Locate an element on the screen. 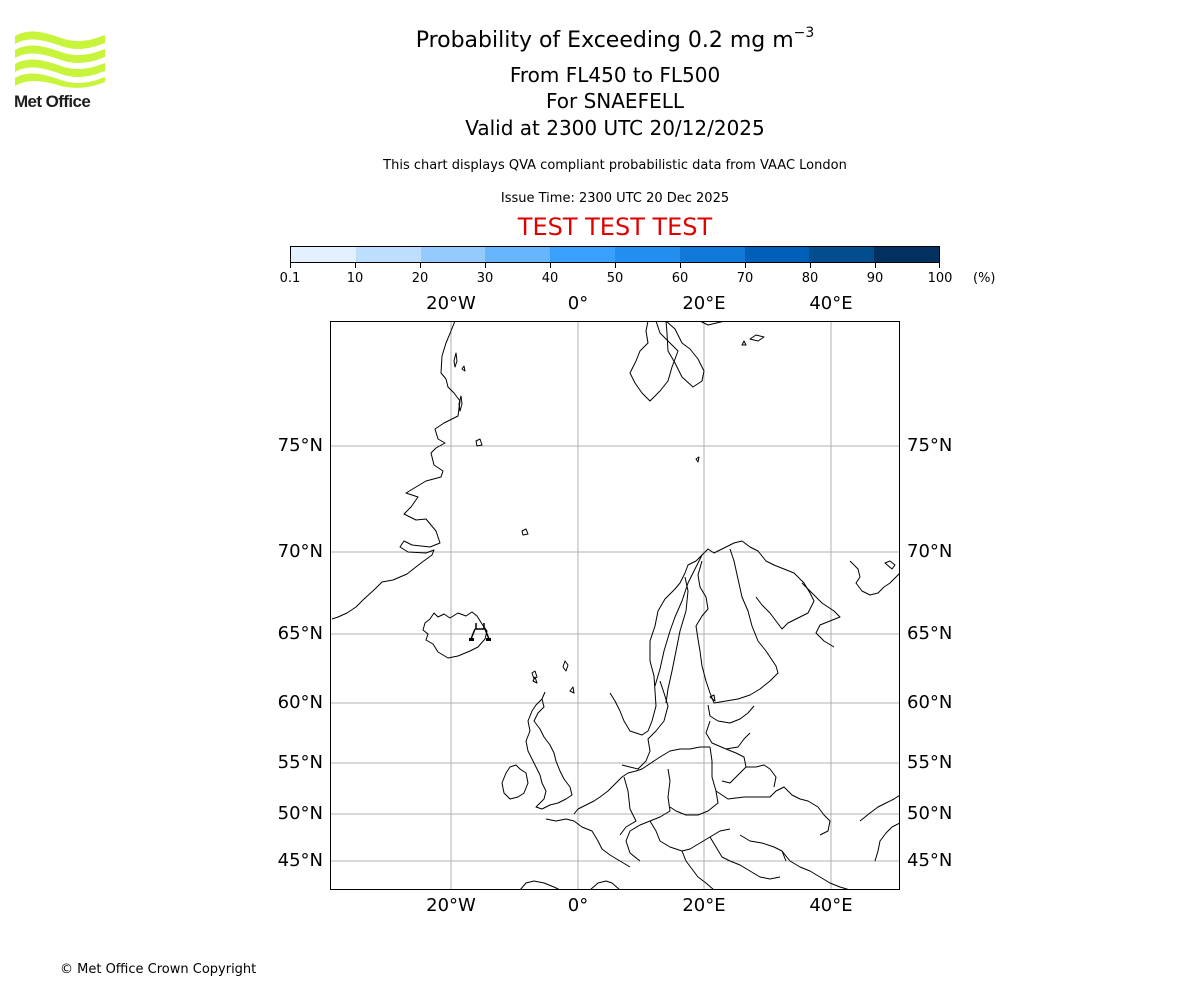 The height and width of the screenshot is (1000, 1200). lon-label-top-0: 0° is located at coordinates (578, 303).